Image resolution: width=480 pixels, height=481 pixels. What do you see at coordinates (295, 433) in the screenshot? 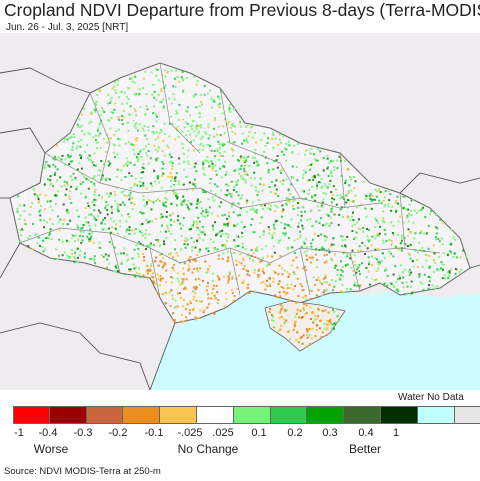
I see `legend-tick-label: 0.2` at bounding box center [295, 433].